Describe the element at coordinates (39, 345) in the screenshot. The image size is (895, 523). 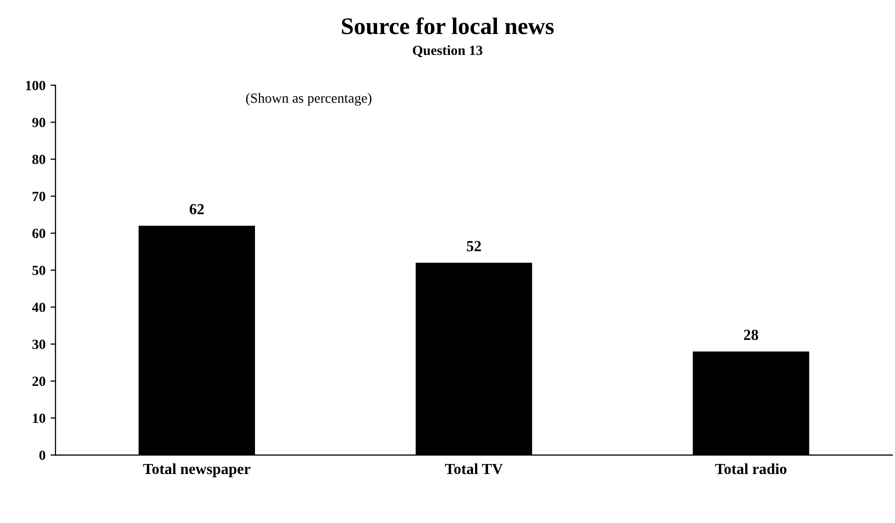
I see `y-tick-label: 30` at that location.